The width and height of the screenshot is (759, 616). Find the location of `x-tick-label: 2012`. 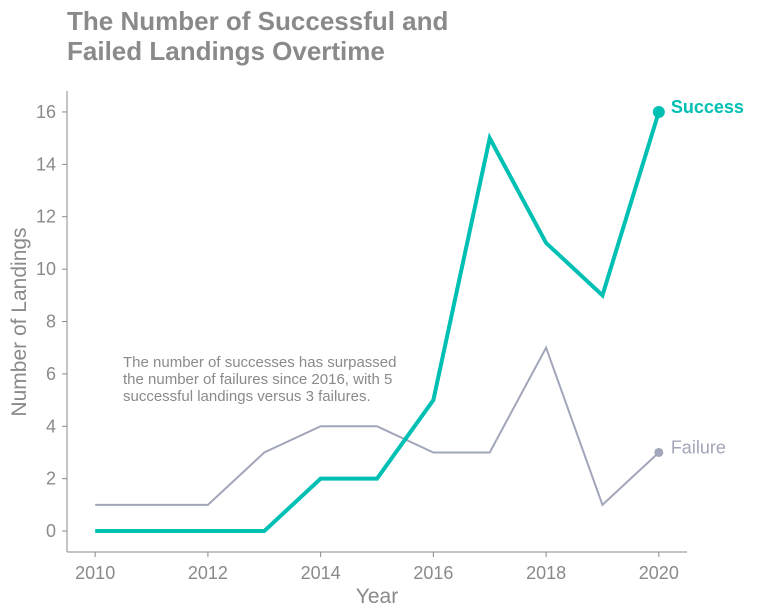

x-tick-label: 2012 is located at coordinates (208, 573).